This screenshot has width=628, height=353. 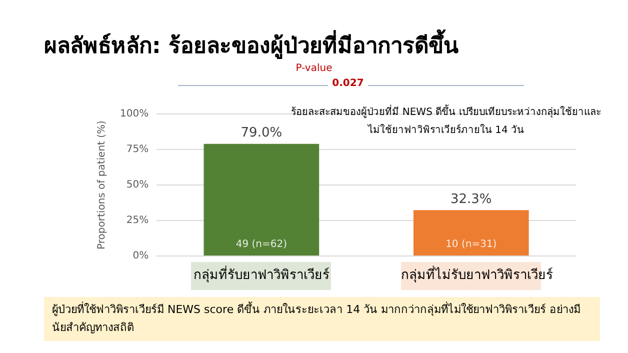 What do you see at coordinates (314, 68) in the screenshot?
I see `text: P-value` at bounding box center [314, 68].